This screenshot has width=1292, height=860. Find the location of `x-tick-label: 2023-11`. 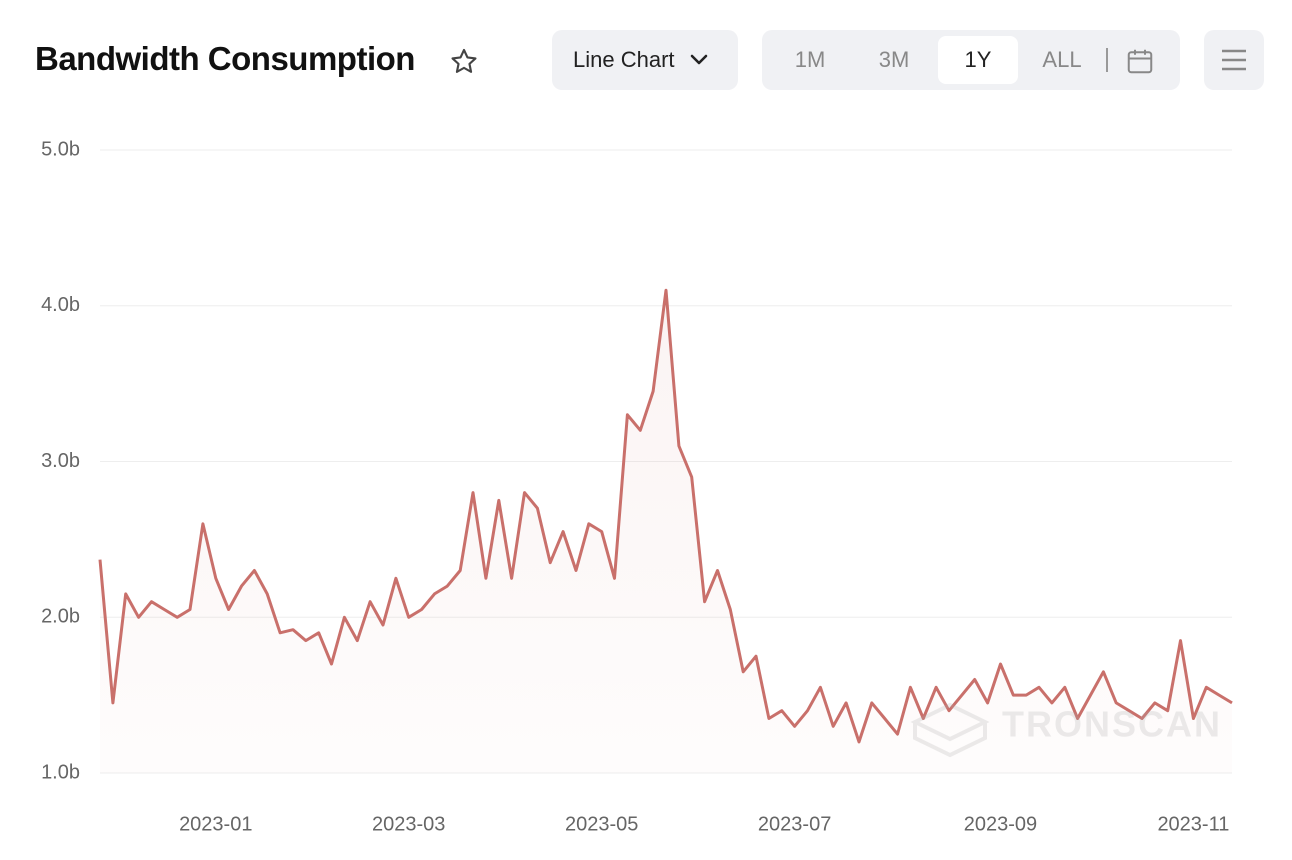

x-tick-label: 2023-11 is located at coordinates (1193, 824).